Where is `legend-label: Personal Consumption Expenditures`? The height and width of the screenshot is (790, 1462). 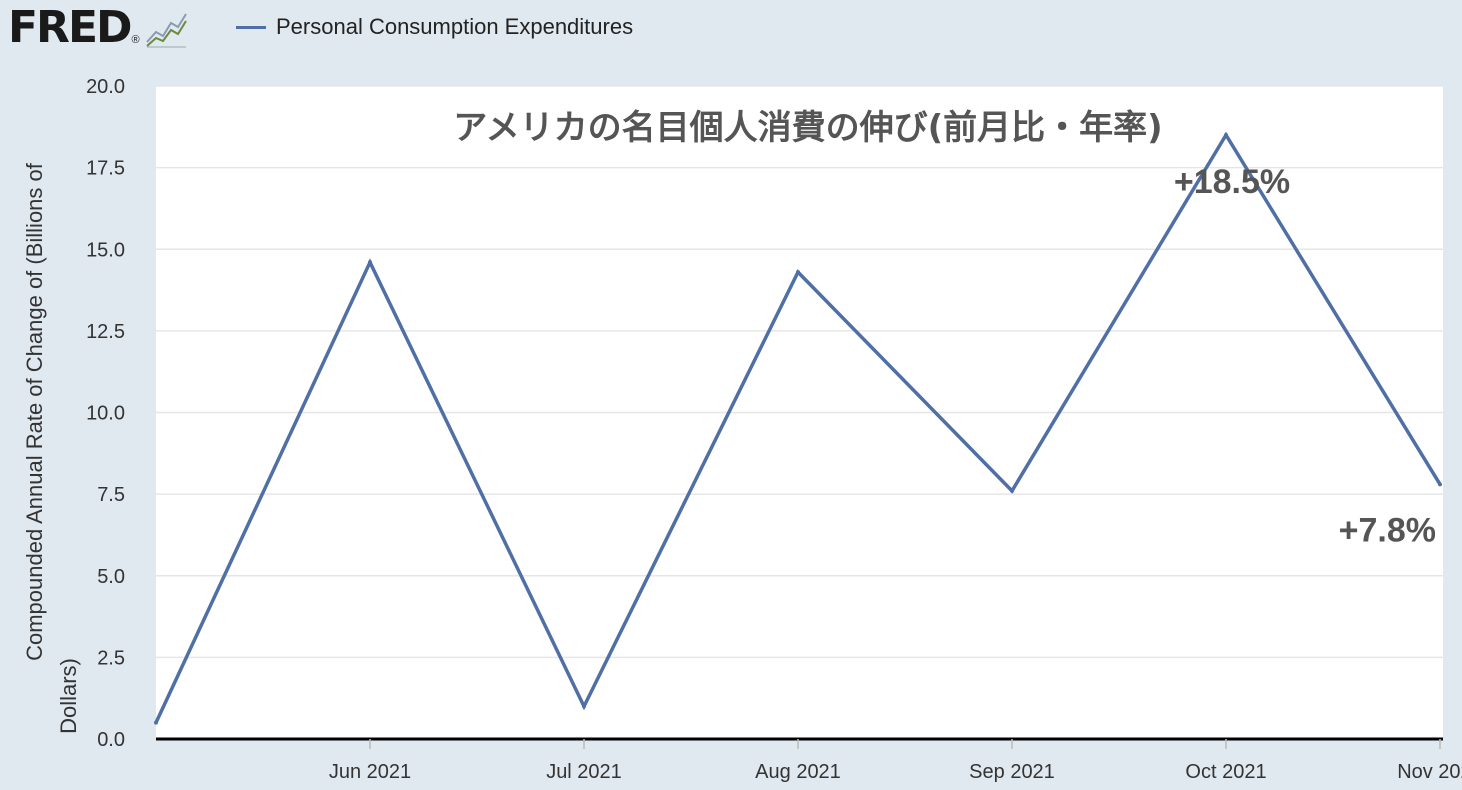 legend-label: Personal Consumption Expenditures is located at coordinates (455, 26).